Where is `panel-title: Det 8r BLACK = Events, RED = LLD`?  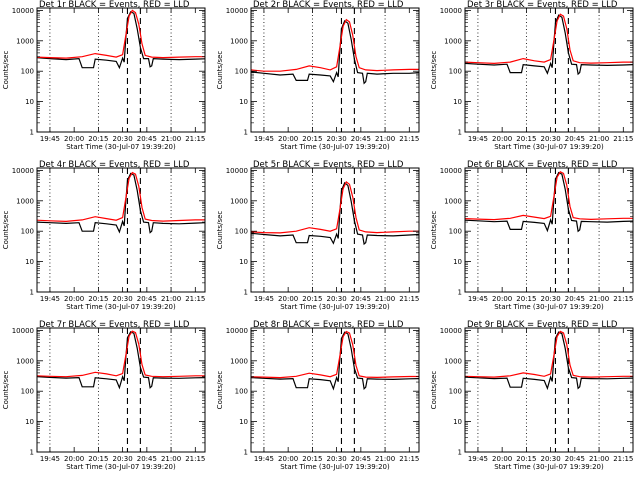
panel-title: Det 8r BLACK = Events, RED = LLD is located at coordinates (328, 325).